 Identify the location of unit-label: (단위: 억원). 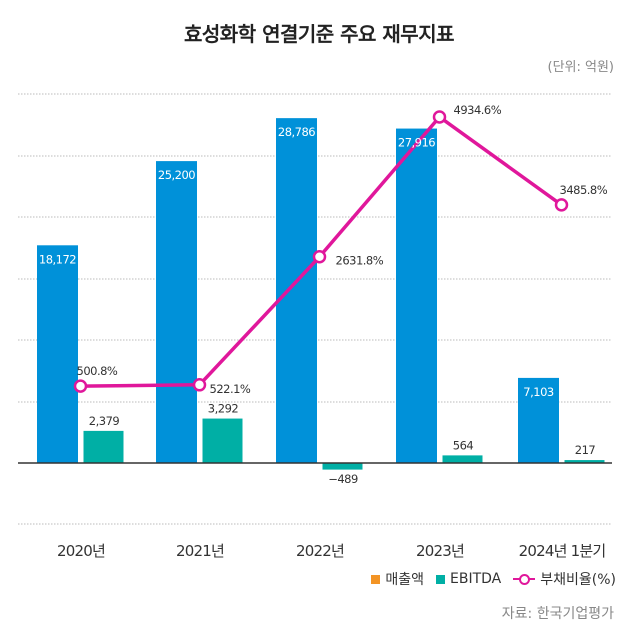
(581, 67).